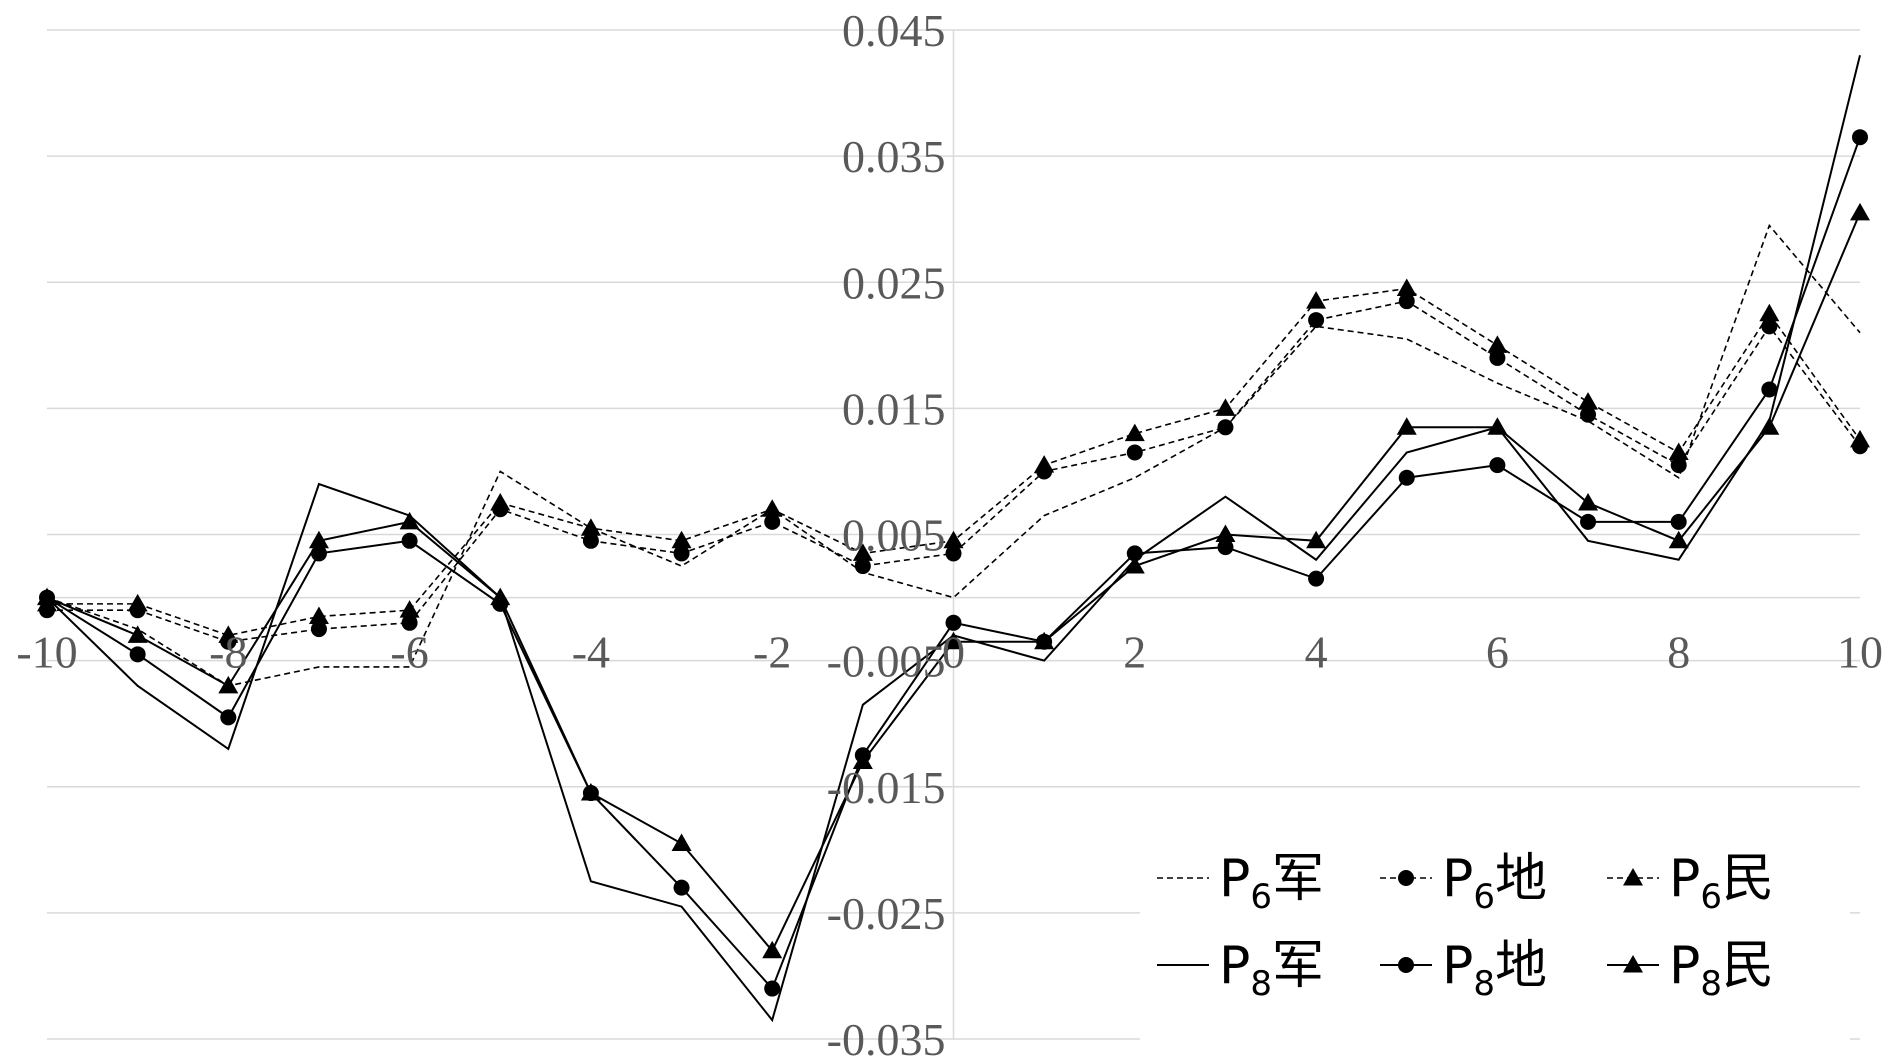 This screenshot has width=1889, height=1062. I want to click on legend-item-1: P6地, so click(1463, 883).